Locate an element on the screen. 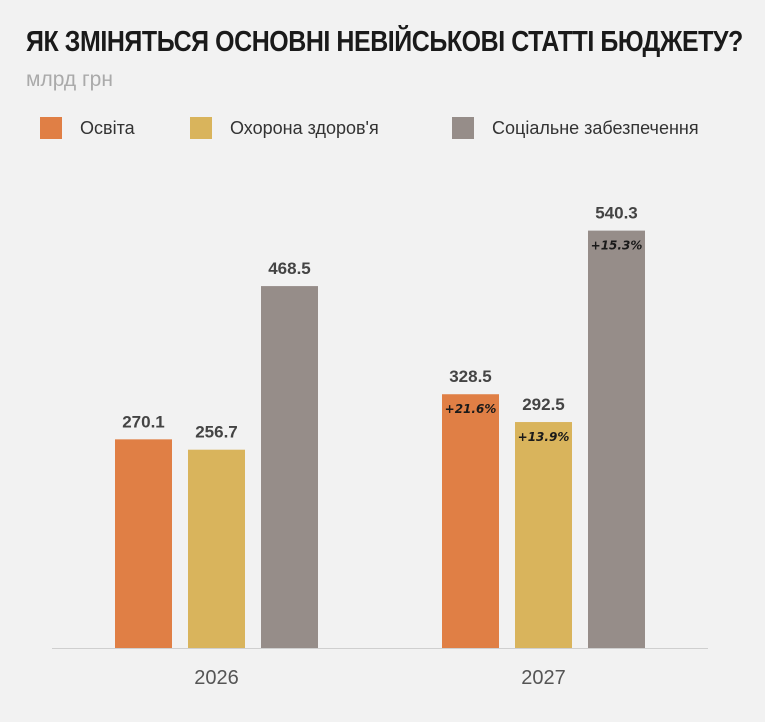 The width and height of the screenshot is (765, 722). bar-education-2027 is located at coordinates (470, 521).